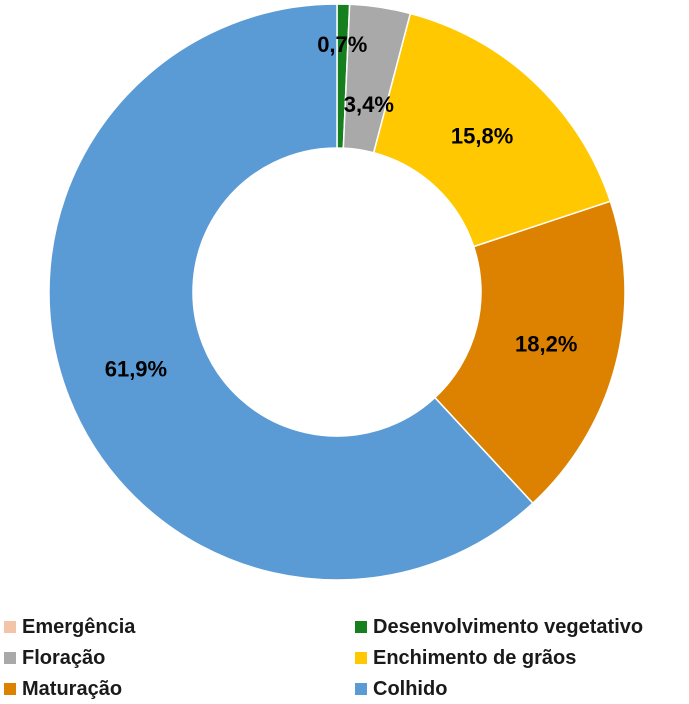  What do you see at coordinates (410, 688) in the screenshot?
I see `legend-label-colhido: Colhido` at bounding box center [410, 688].